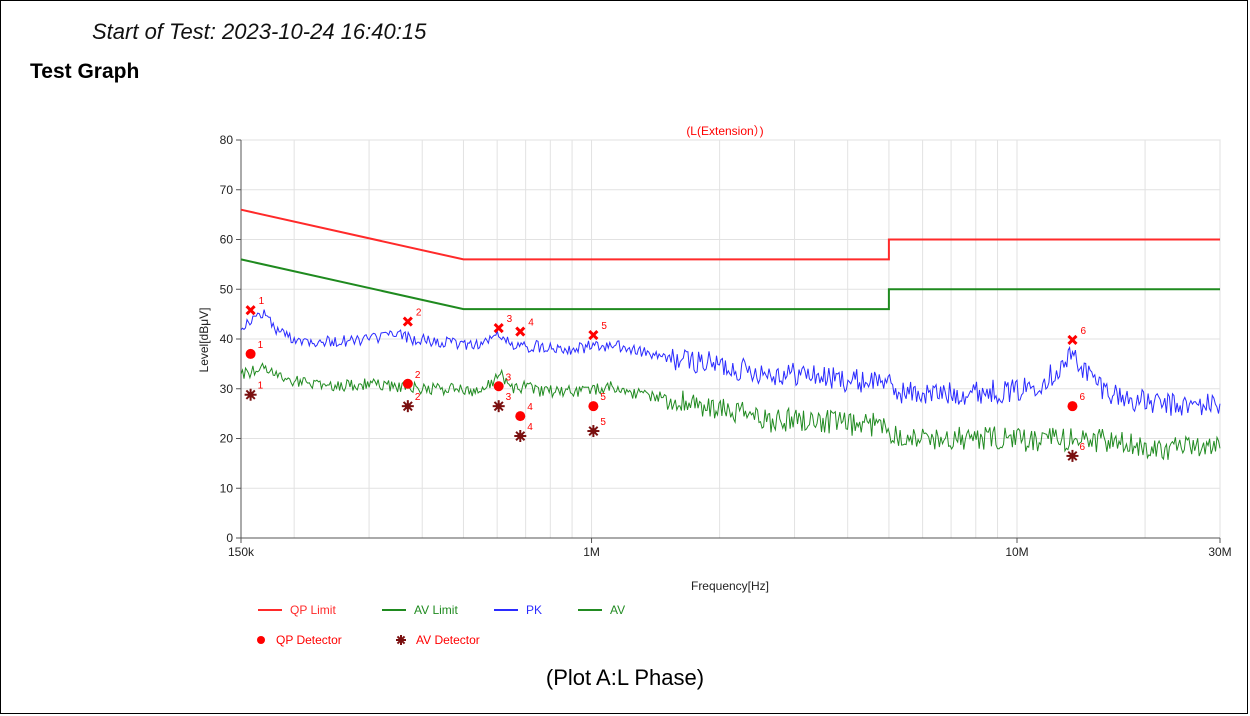 This screenshot has width=1250, height=716. Describe the element at coordinates (730, 284) in the screenshot. I see `series-av-limit-line` at that location.